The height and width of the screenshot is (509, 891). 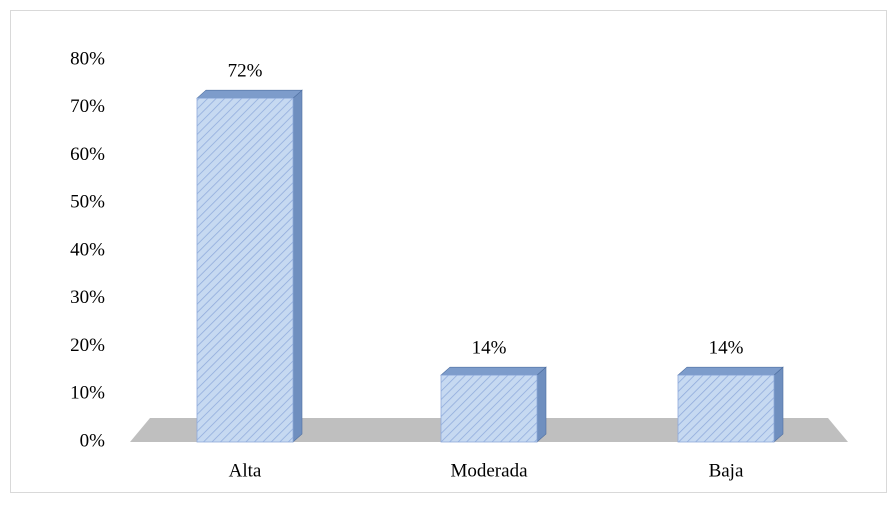 What do you see at coordinates (87, 106) in the screenshot?
I see `y-tick-label: 70%` at bounding box center [87, 106].